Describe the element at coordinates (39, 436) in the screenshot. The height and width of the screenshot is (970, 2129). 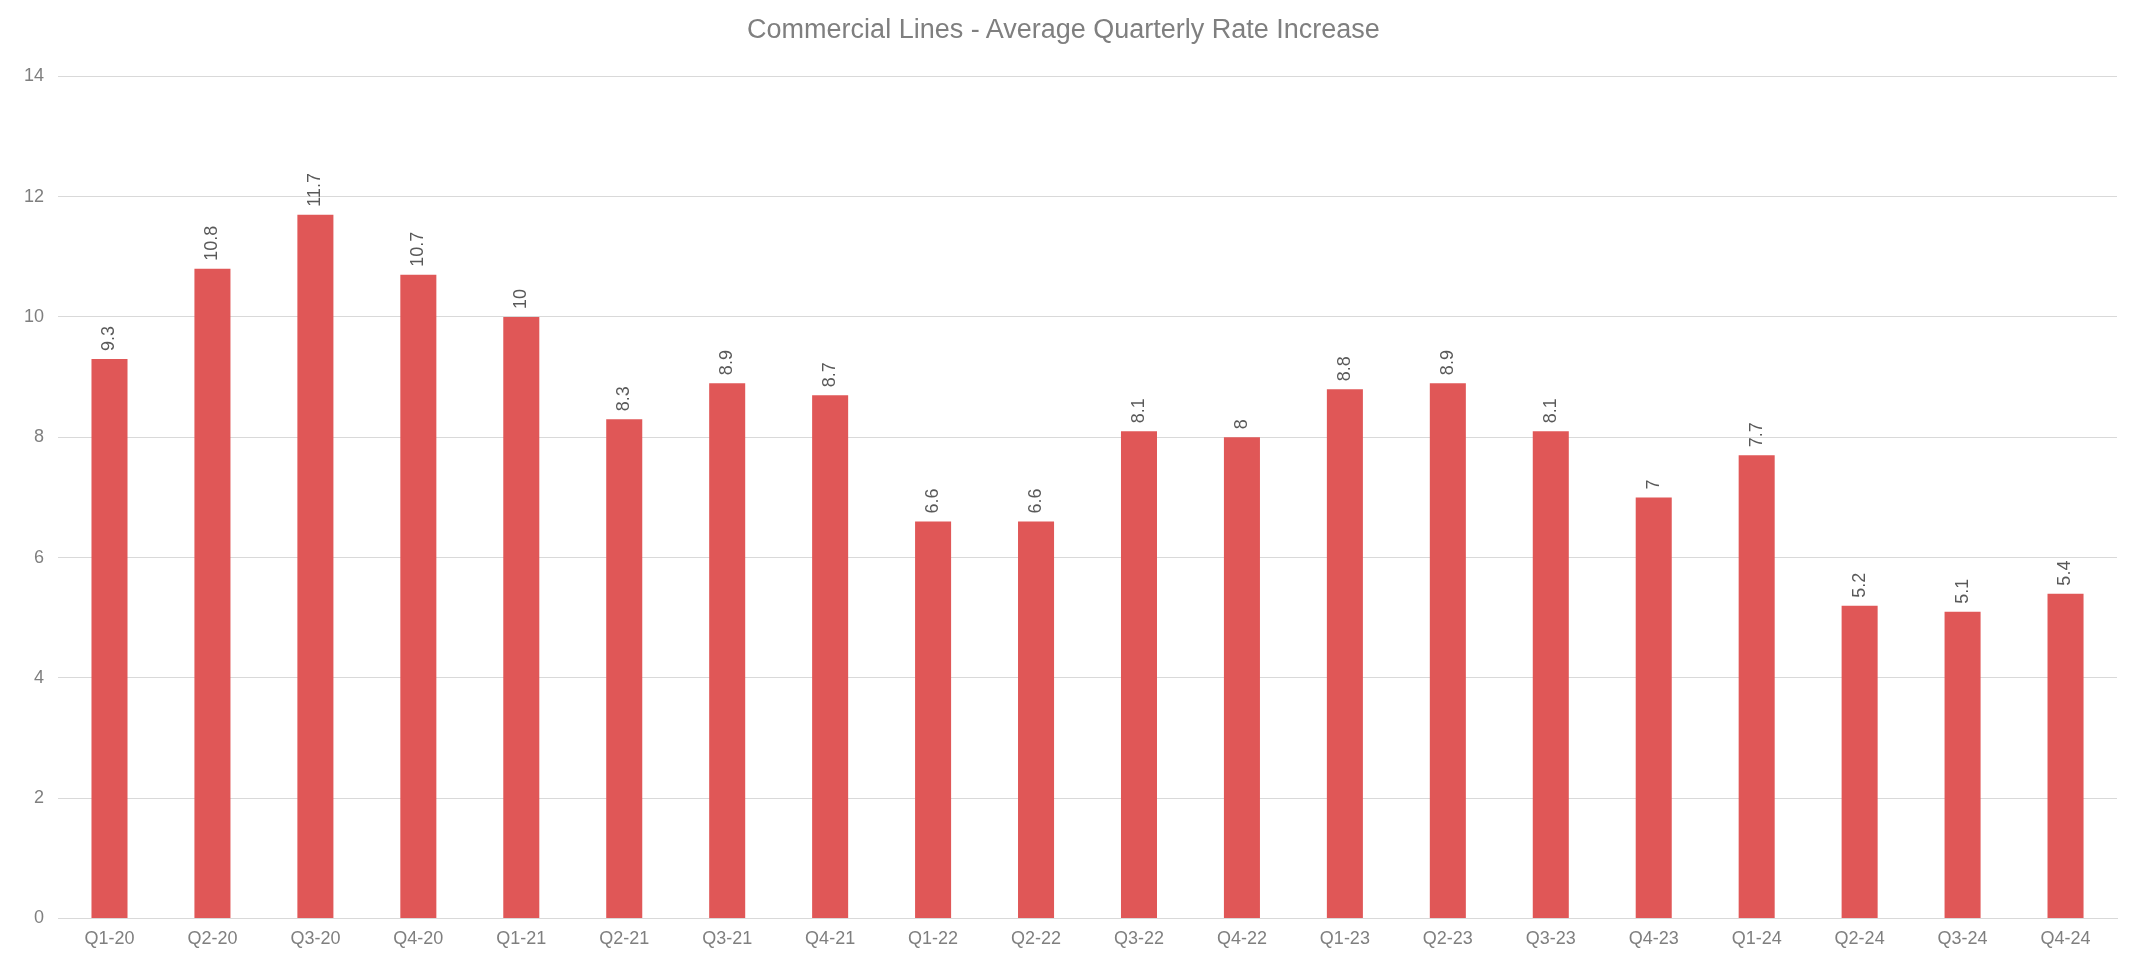
I see `y-tick-label: 8` at that location.